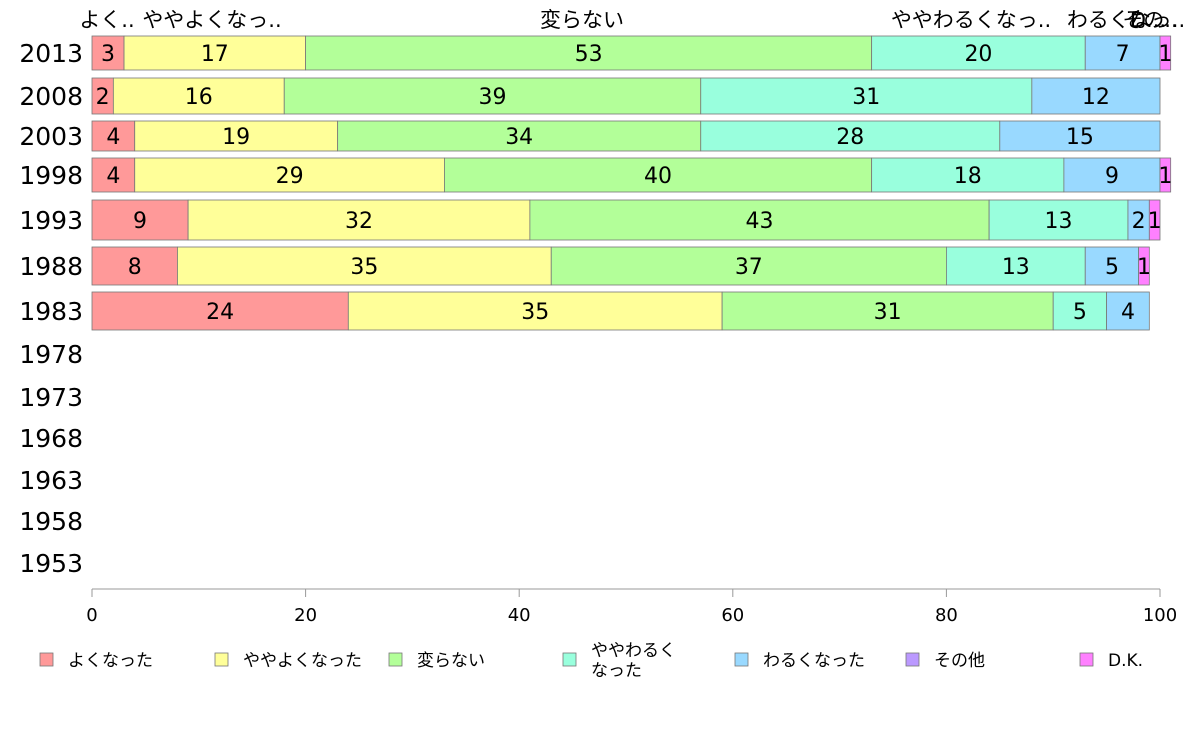  Describe the element at coordinates (51, 563) in the screenshot. I see `y-tick-label: 1953` at that location.